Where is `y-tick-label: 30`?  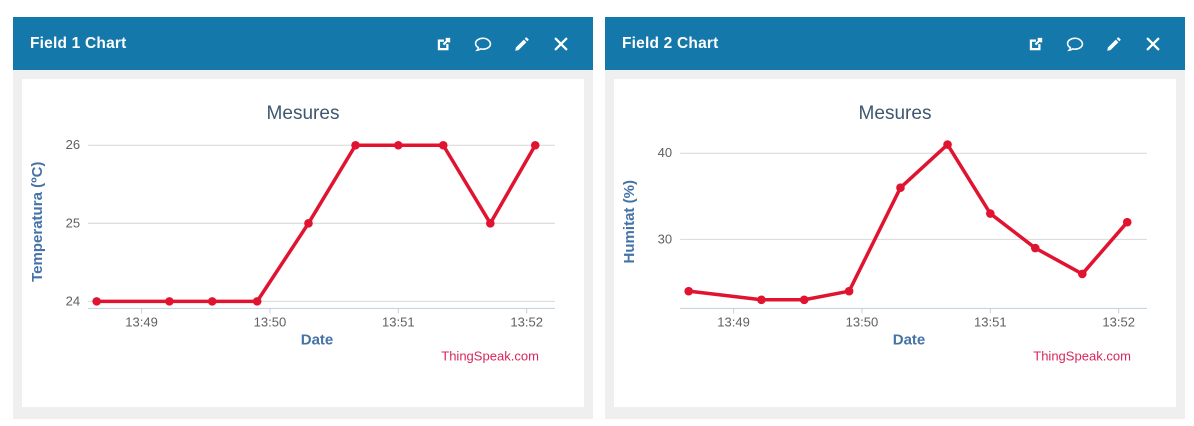 y-tick-label: 30 is located at coordinates (665, 238).